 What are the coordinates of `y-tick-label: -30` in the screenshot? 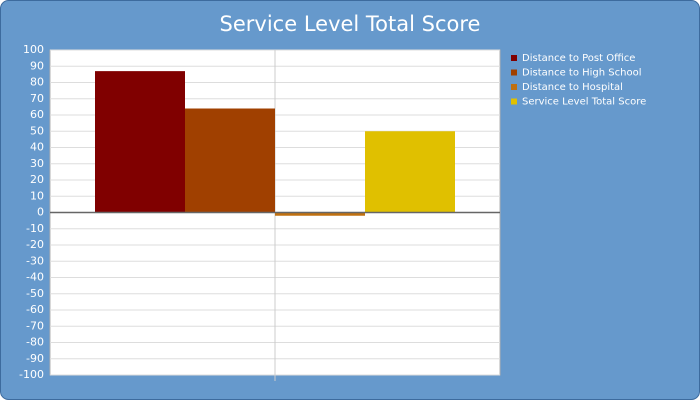 It's located at (35, 260).